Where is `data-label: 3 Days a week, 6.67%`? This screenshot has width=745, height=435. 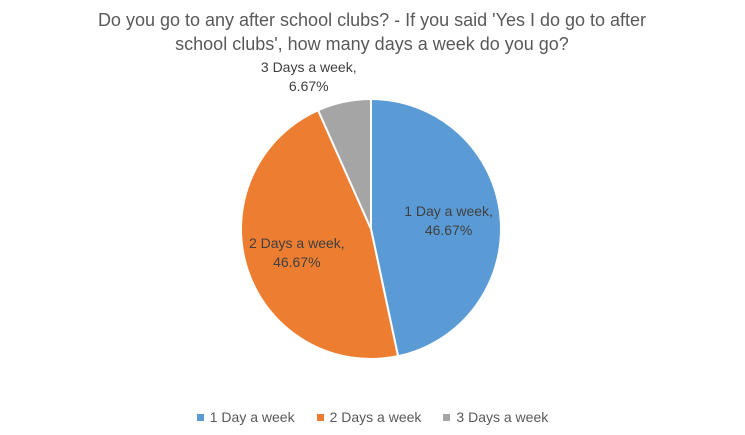
data-label: 3 Days a week, 6.67% is located at coordinates (308, 77).